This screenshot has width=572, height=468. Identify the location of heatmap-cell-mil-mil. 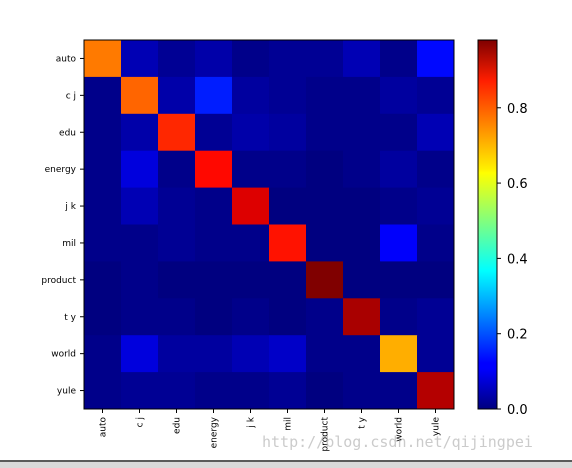
(288, 243).